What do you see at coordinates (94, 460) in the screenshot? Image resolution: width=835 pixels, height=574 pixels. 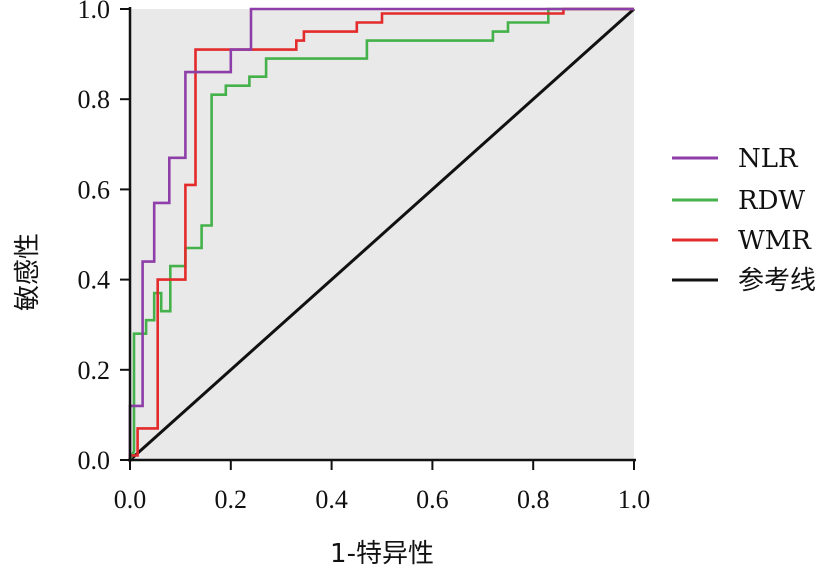 I see `y-tick-label: 0.0` at bounding box center [94, 460].